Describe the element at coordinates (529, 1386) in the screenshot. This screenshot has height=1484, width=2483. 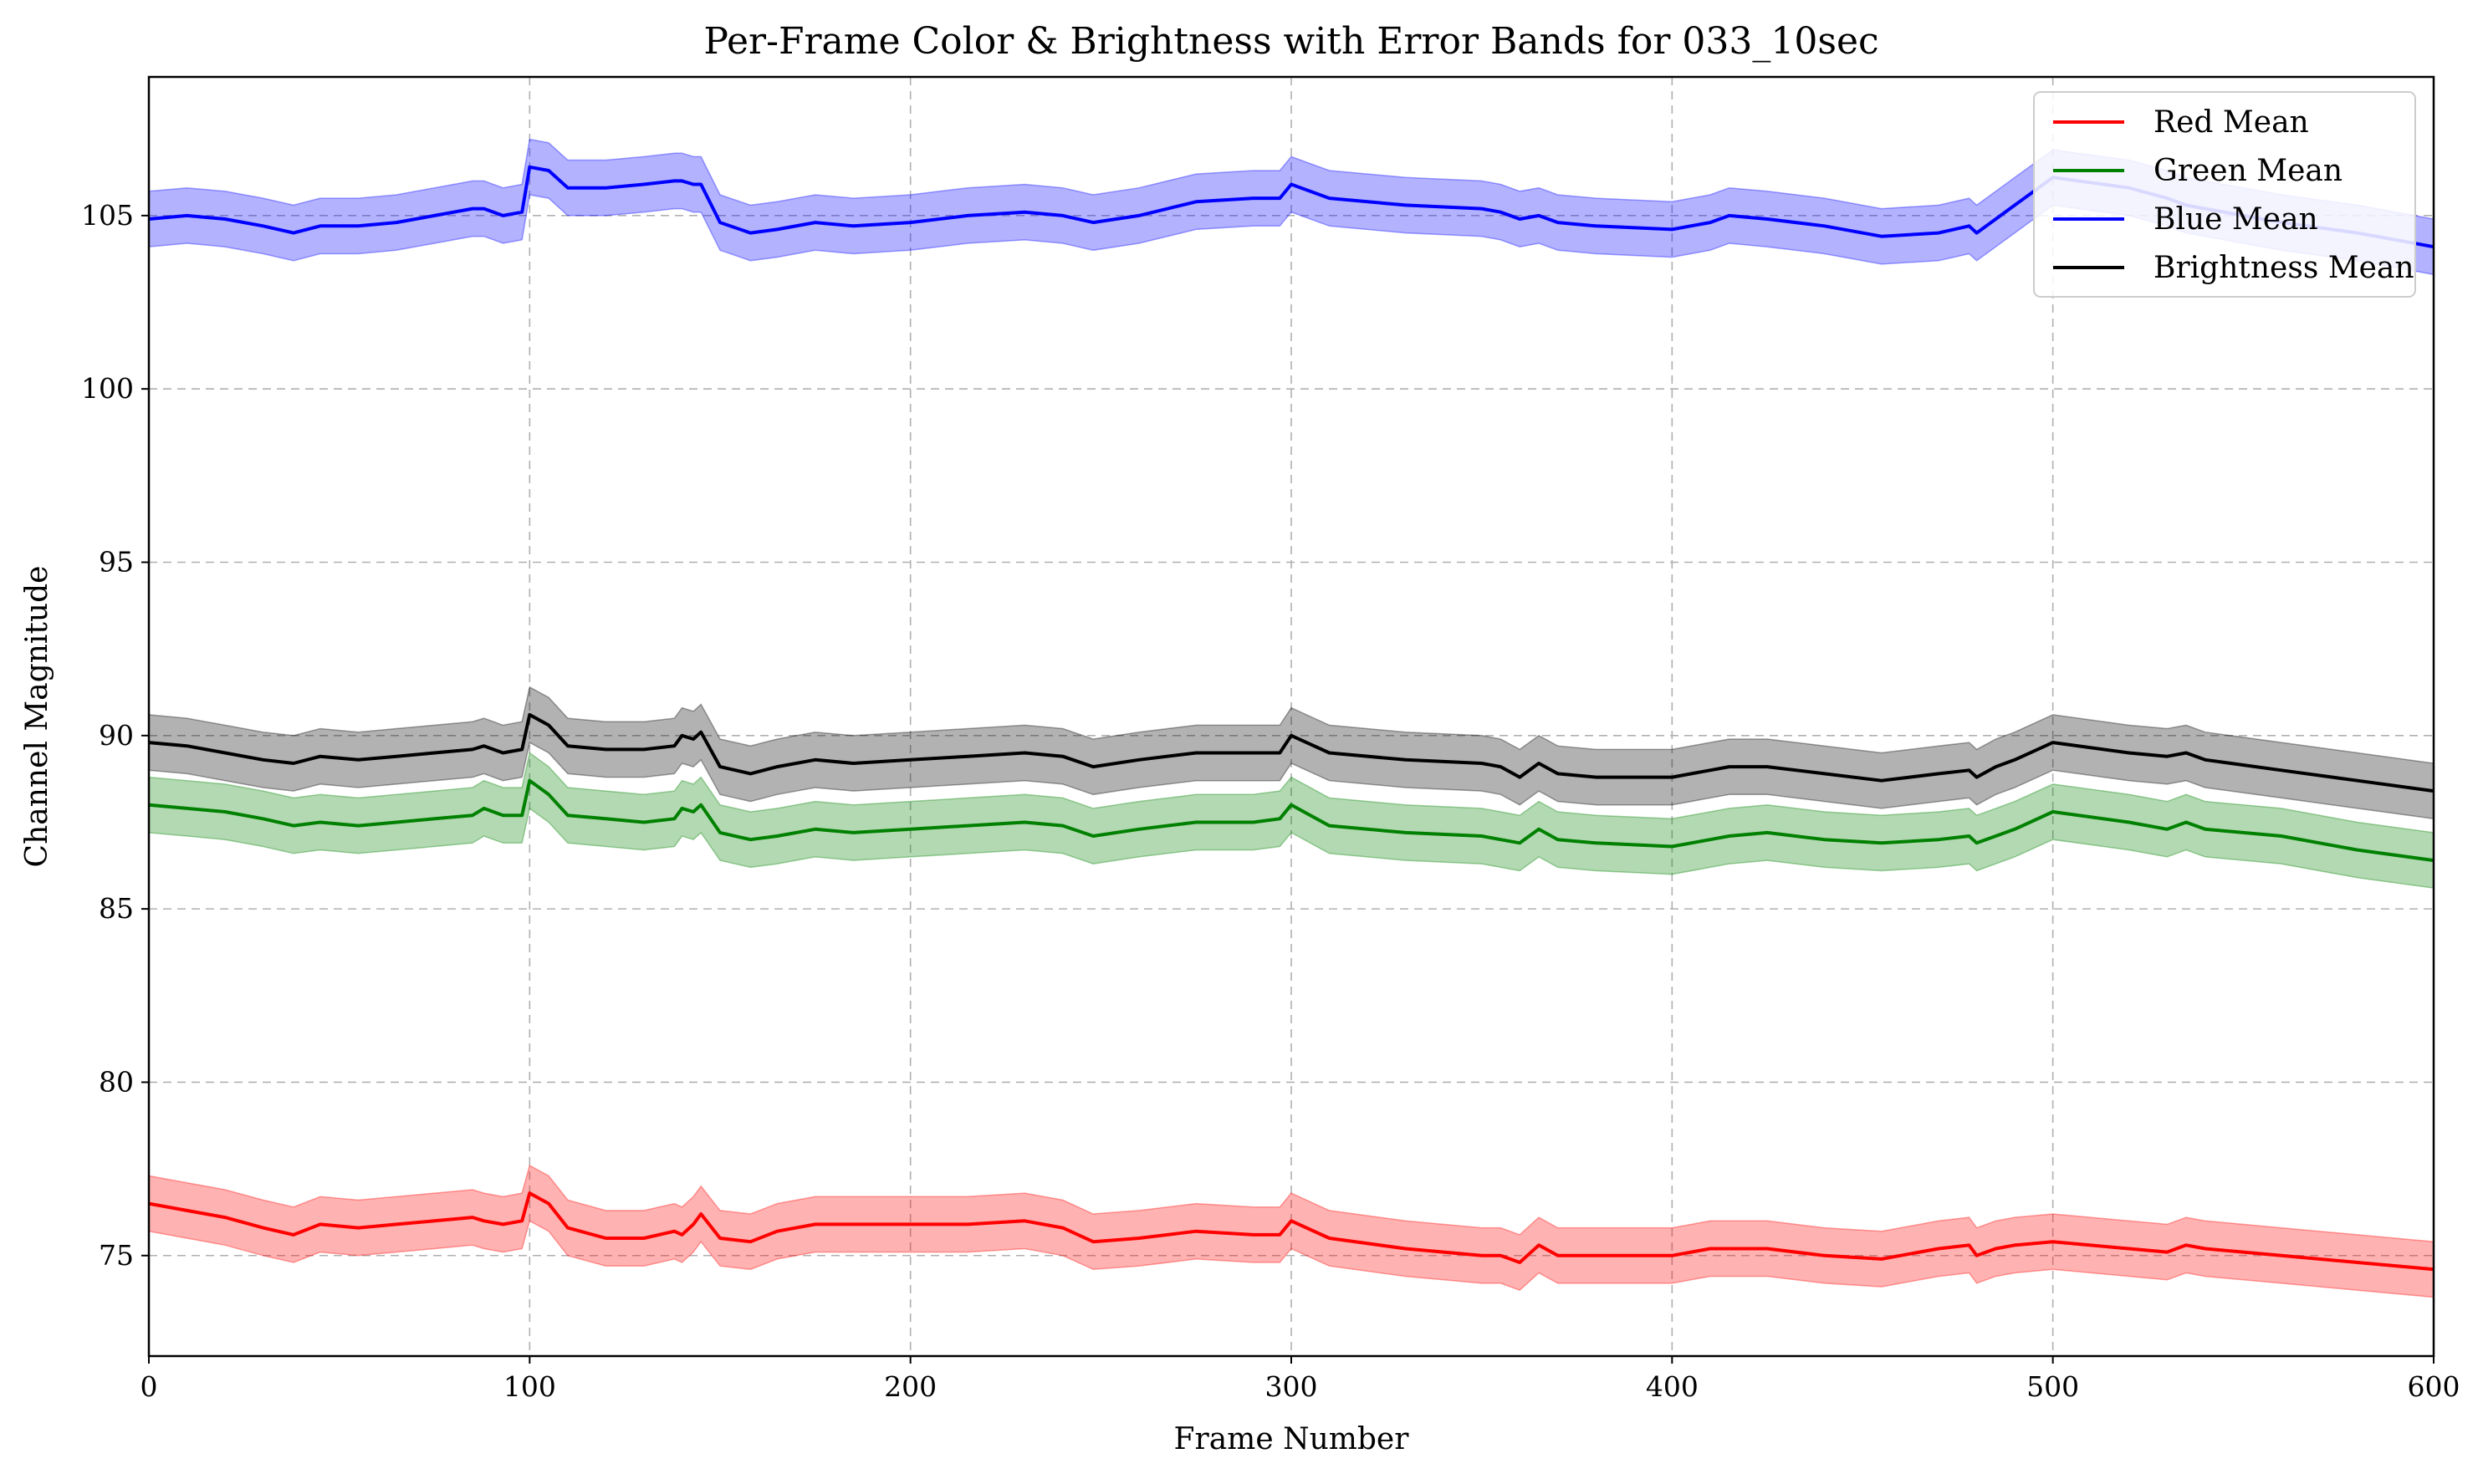
I see `x-tick-label: 100` at that location.